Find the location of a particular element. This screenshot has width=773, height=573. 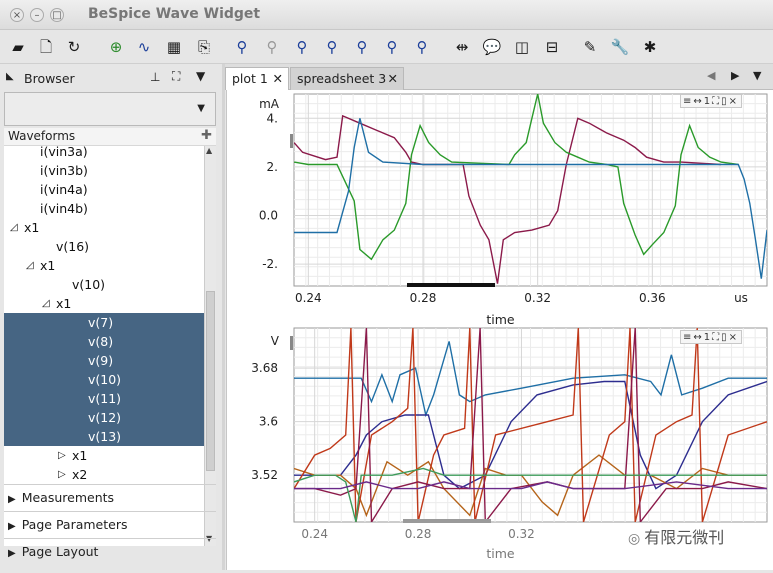

page-layout-section: ▶ Page Layout is located at coordinates (110, 551).